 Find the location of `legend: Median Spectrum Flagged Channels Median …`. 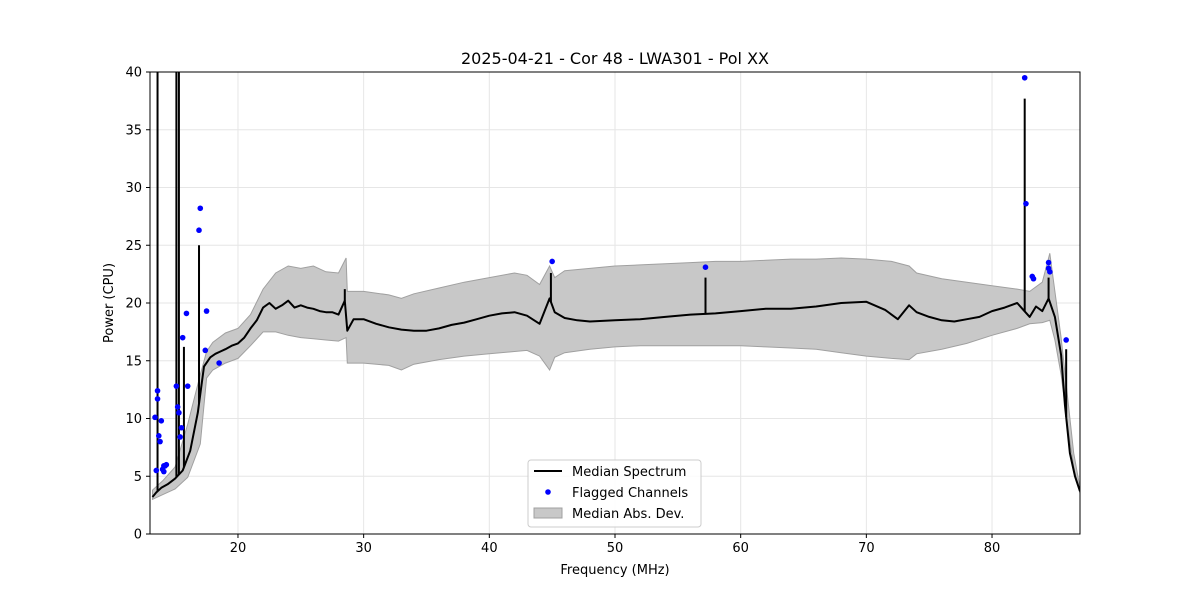

legend: Median Spectrum Flagged Channels Median … is located at coordinates (614, 493).